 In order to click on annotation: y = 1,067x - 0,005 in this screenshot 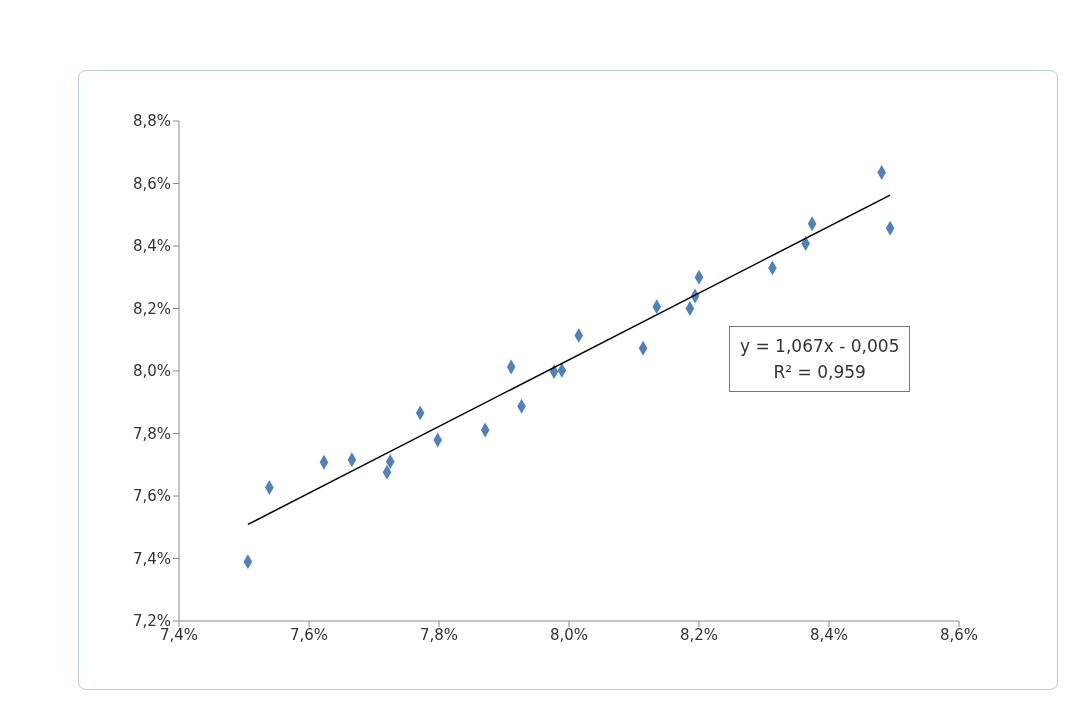, I will do `click(820, 346)`.